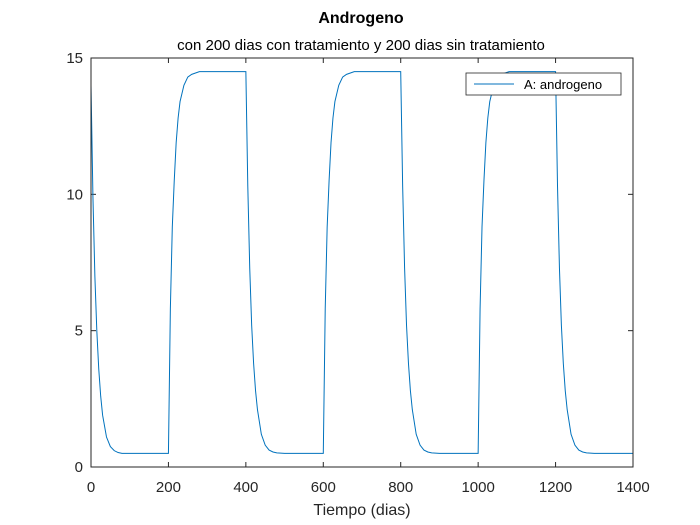 This screenshot has height=525, width=700. What do you see at coordinates (74, 58) in the screenshot?
I see `y-tick-label: 15` at bounding box center [74, 58].